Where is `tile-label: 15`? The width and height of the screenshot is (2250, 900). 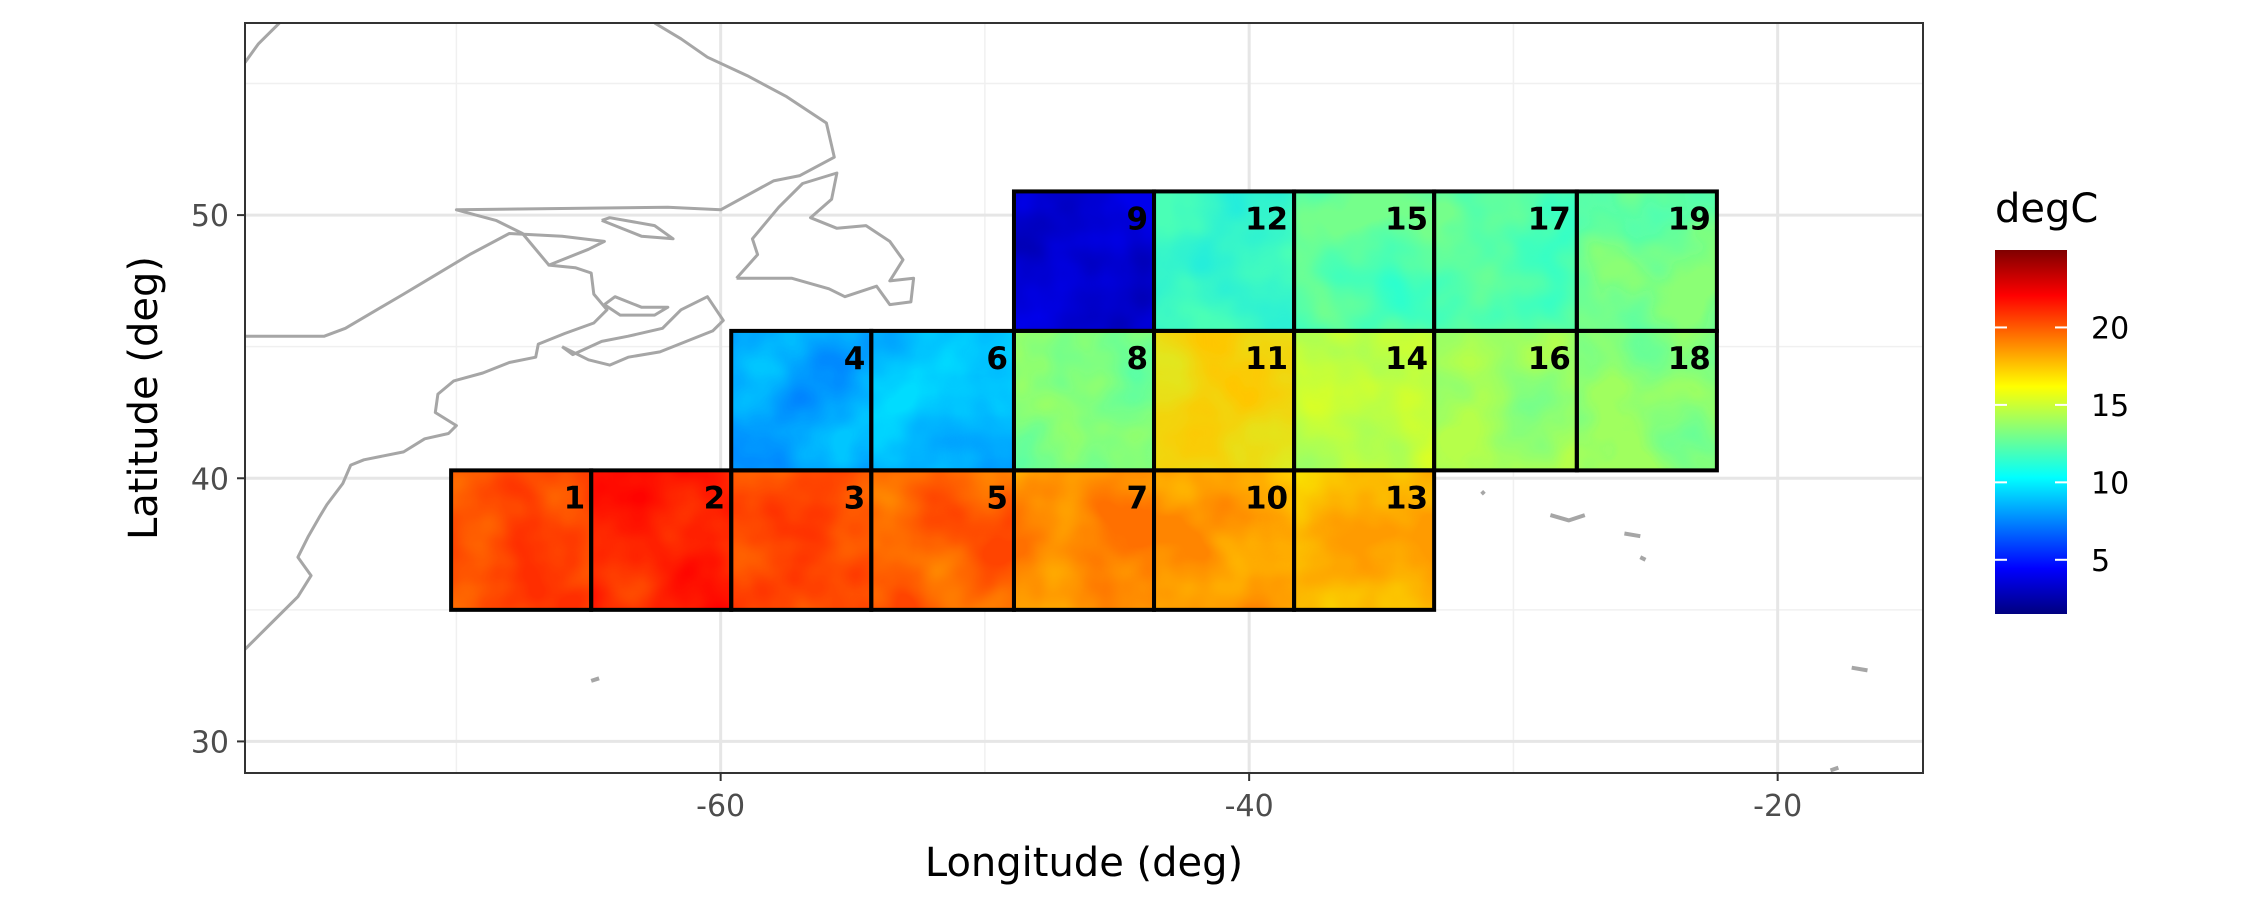 tile-label: 15 is located at coordinates (1406, 219).